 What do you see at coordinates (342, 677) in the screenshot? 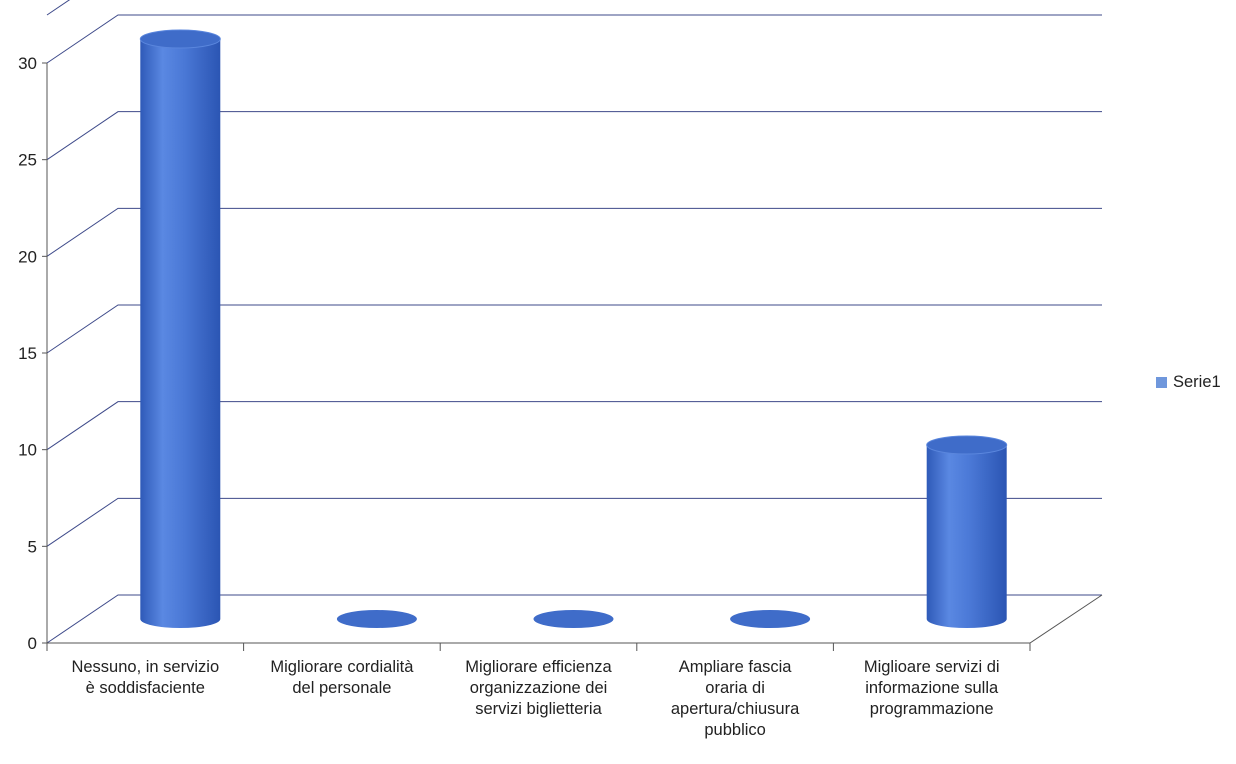
I see `x-tick-label: Migliorare cordialità del personale` at bounding box center [342, 677].